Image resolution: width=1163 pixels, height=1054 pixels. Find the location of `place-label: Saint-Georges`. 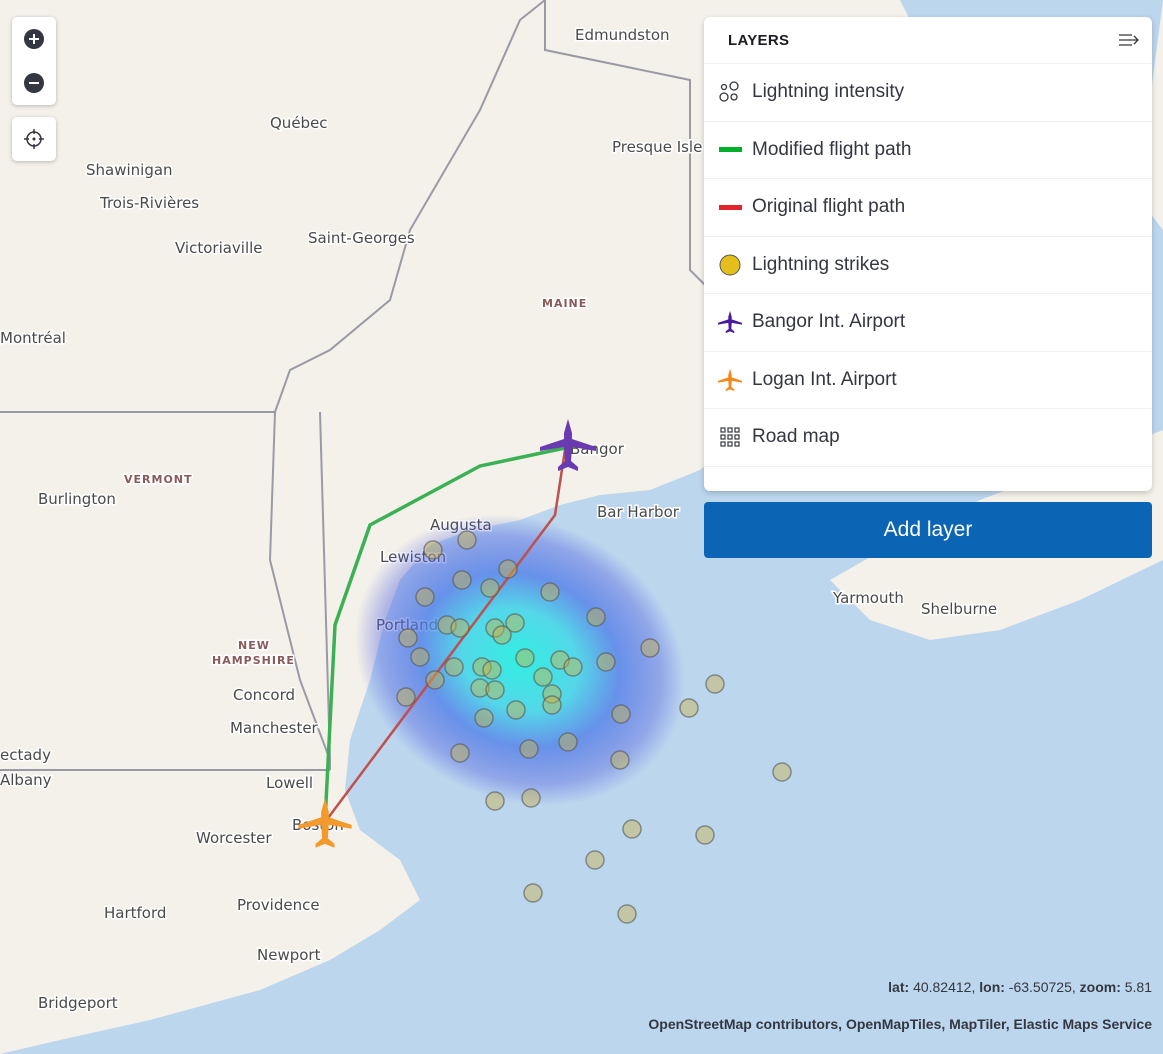

place-label: Saint-Georges is located at coordinates (361, 238).